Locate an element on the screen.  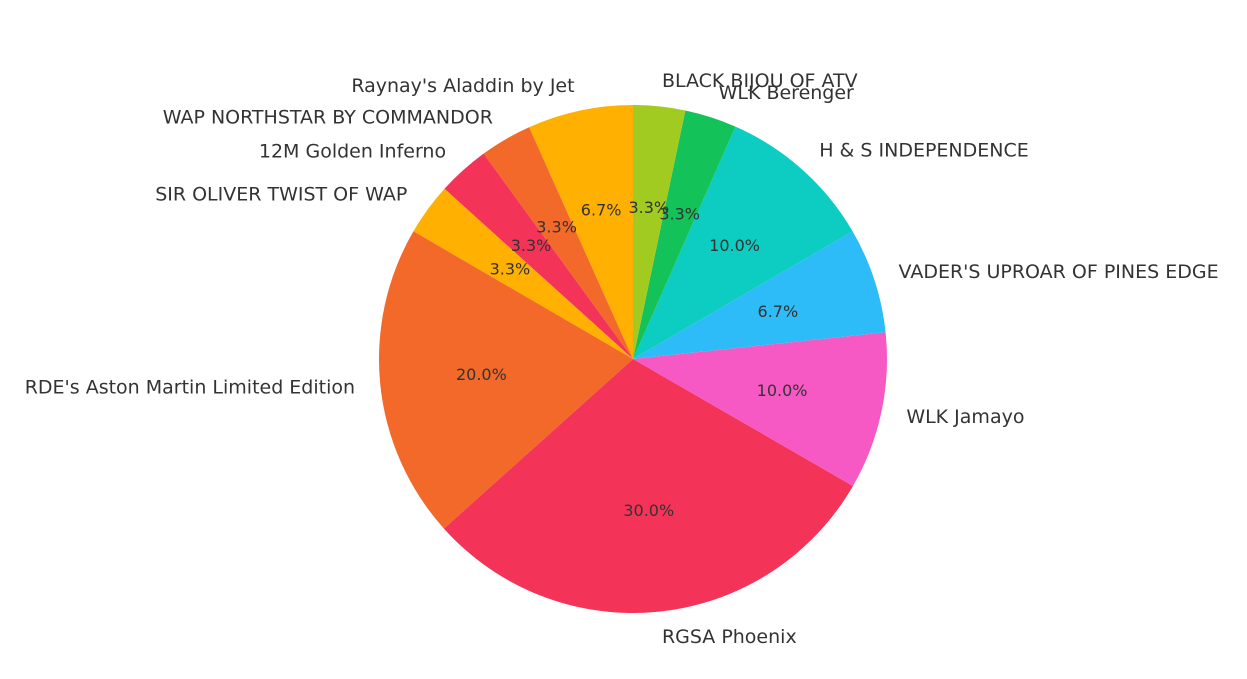
pie-slice-h-s-independence is located at coordinates (743, 242).